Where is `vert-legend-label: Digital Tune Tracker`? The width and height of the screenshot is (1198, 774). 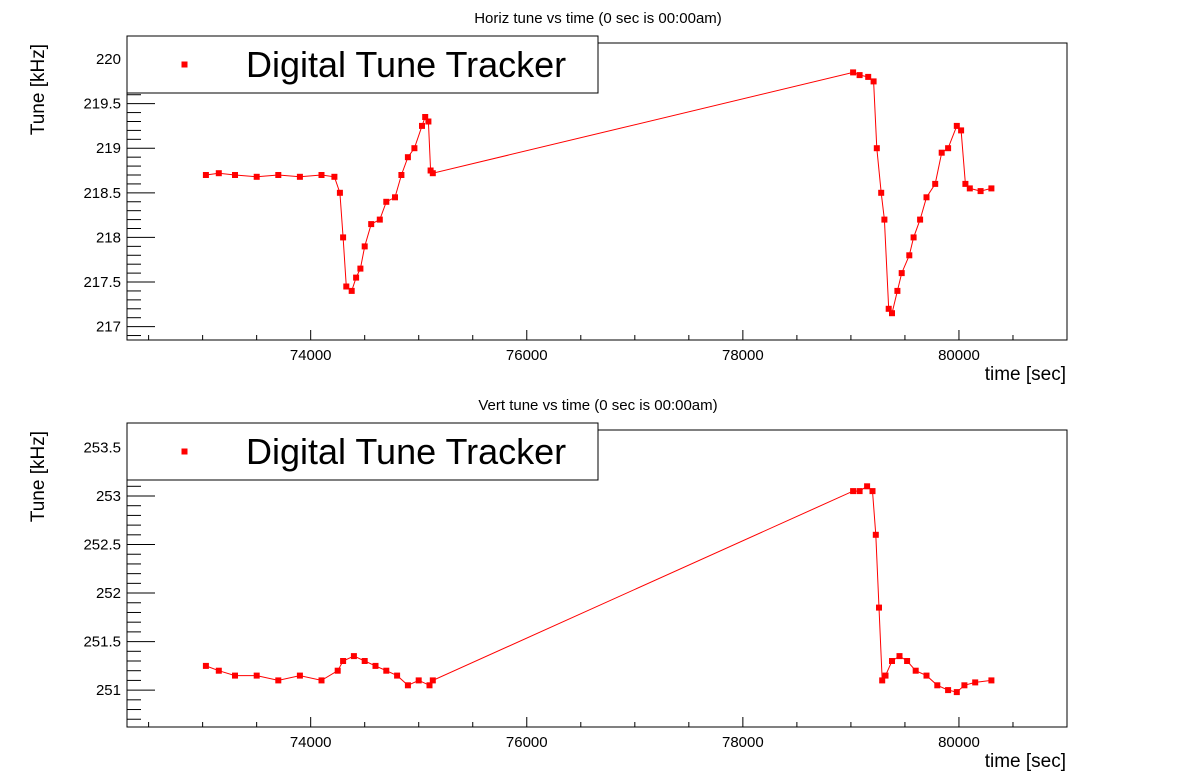
vert-legend-label: Digital Tune Tracker is located at coordinates (406, 451).